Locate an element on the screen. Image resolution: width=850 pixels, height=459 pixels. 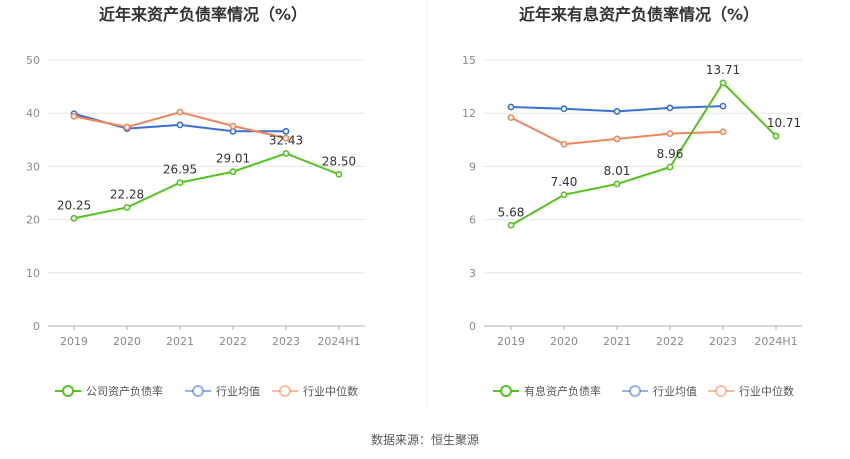
data-label: 26.95 is located at coordinates (180, 170).